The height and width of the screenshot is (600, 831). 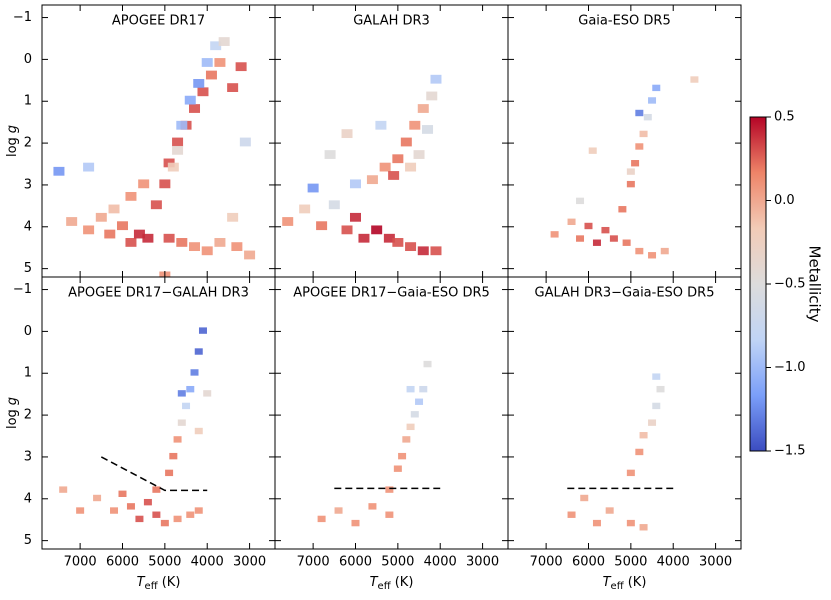 What do you see at coordinates (158, 21) in the screenshot?
I see `panel-title: APOGEE DR17` at bounding box center [158, 21].